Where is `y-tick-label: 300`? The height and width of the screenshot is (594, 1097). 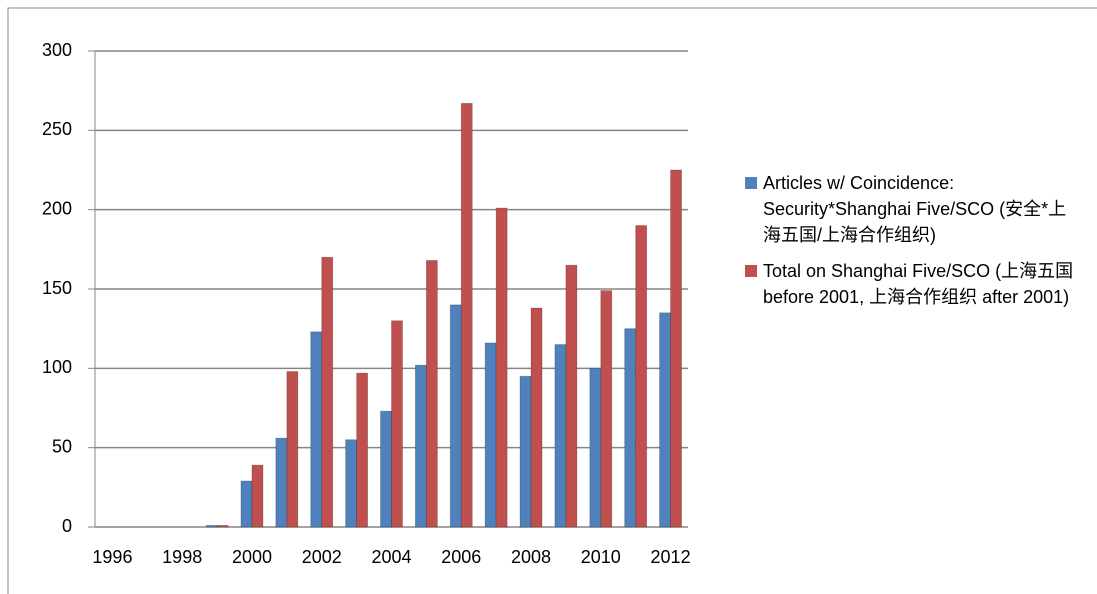
y-tick-label: 300 is located at coordinates (57, 50).